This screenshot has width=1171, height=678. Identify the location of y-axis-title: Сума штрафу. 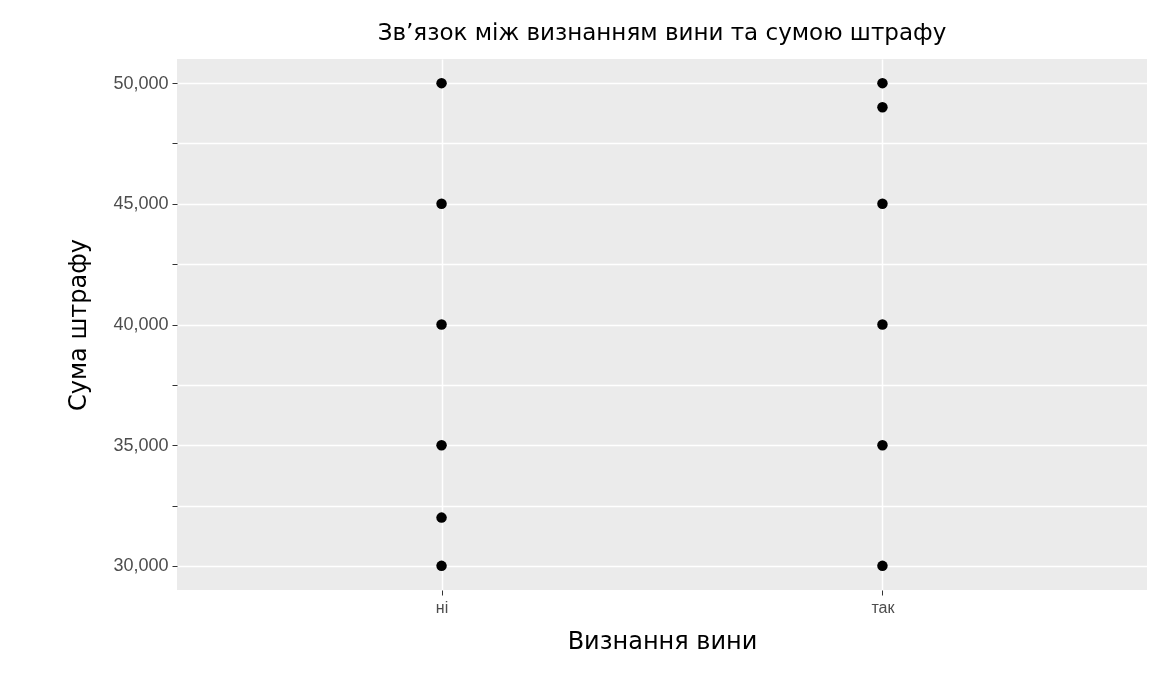
(78, 325).